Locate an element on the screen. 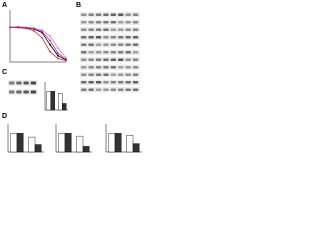 This screenshot has width=320, height=240. panel-label: B is located at coordinates (78, 5).